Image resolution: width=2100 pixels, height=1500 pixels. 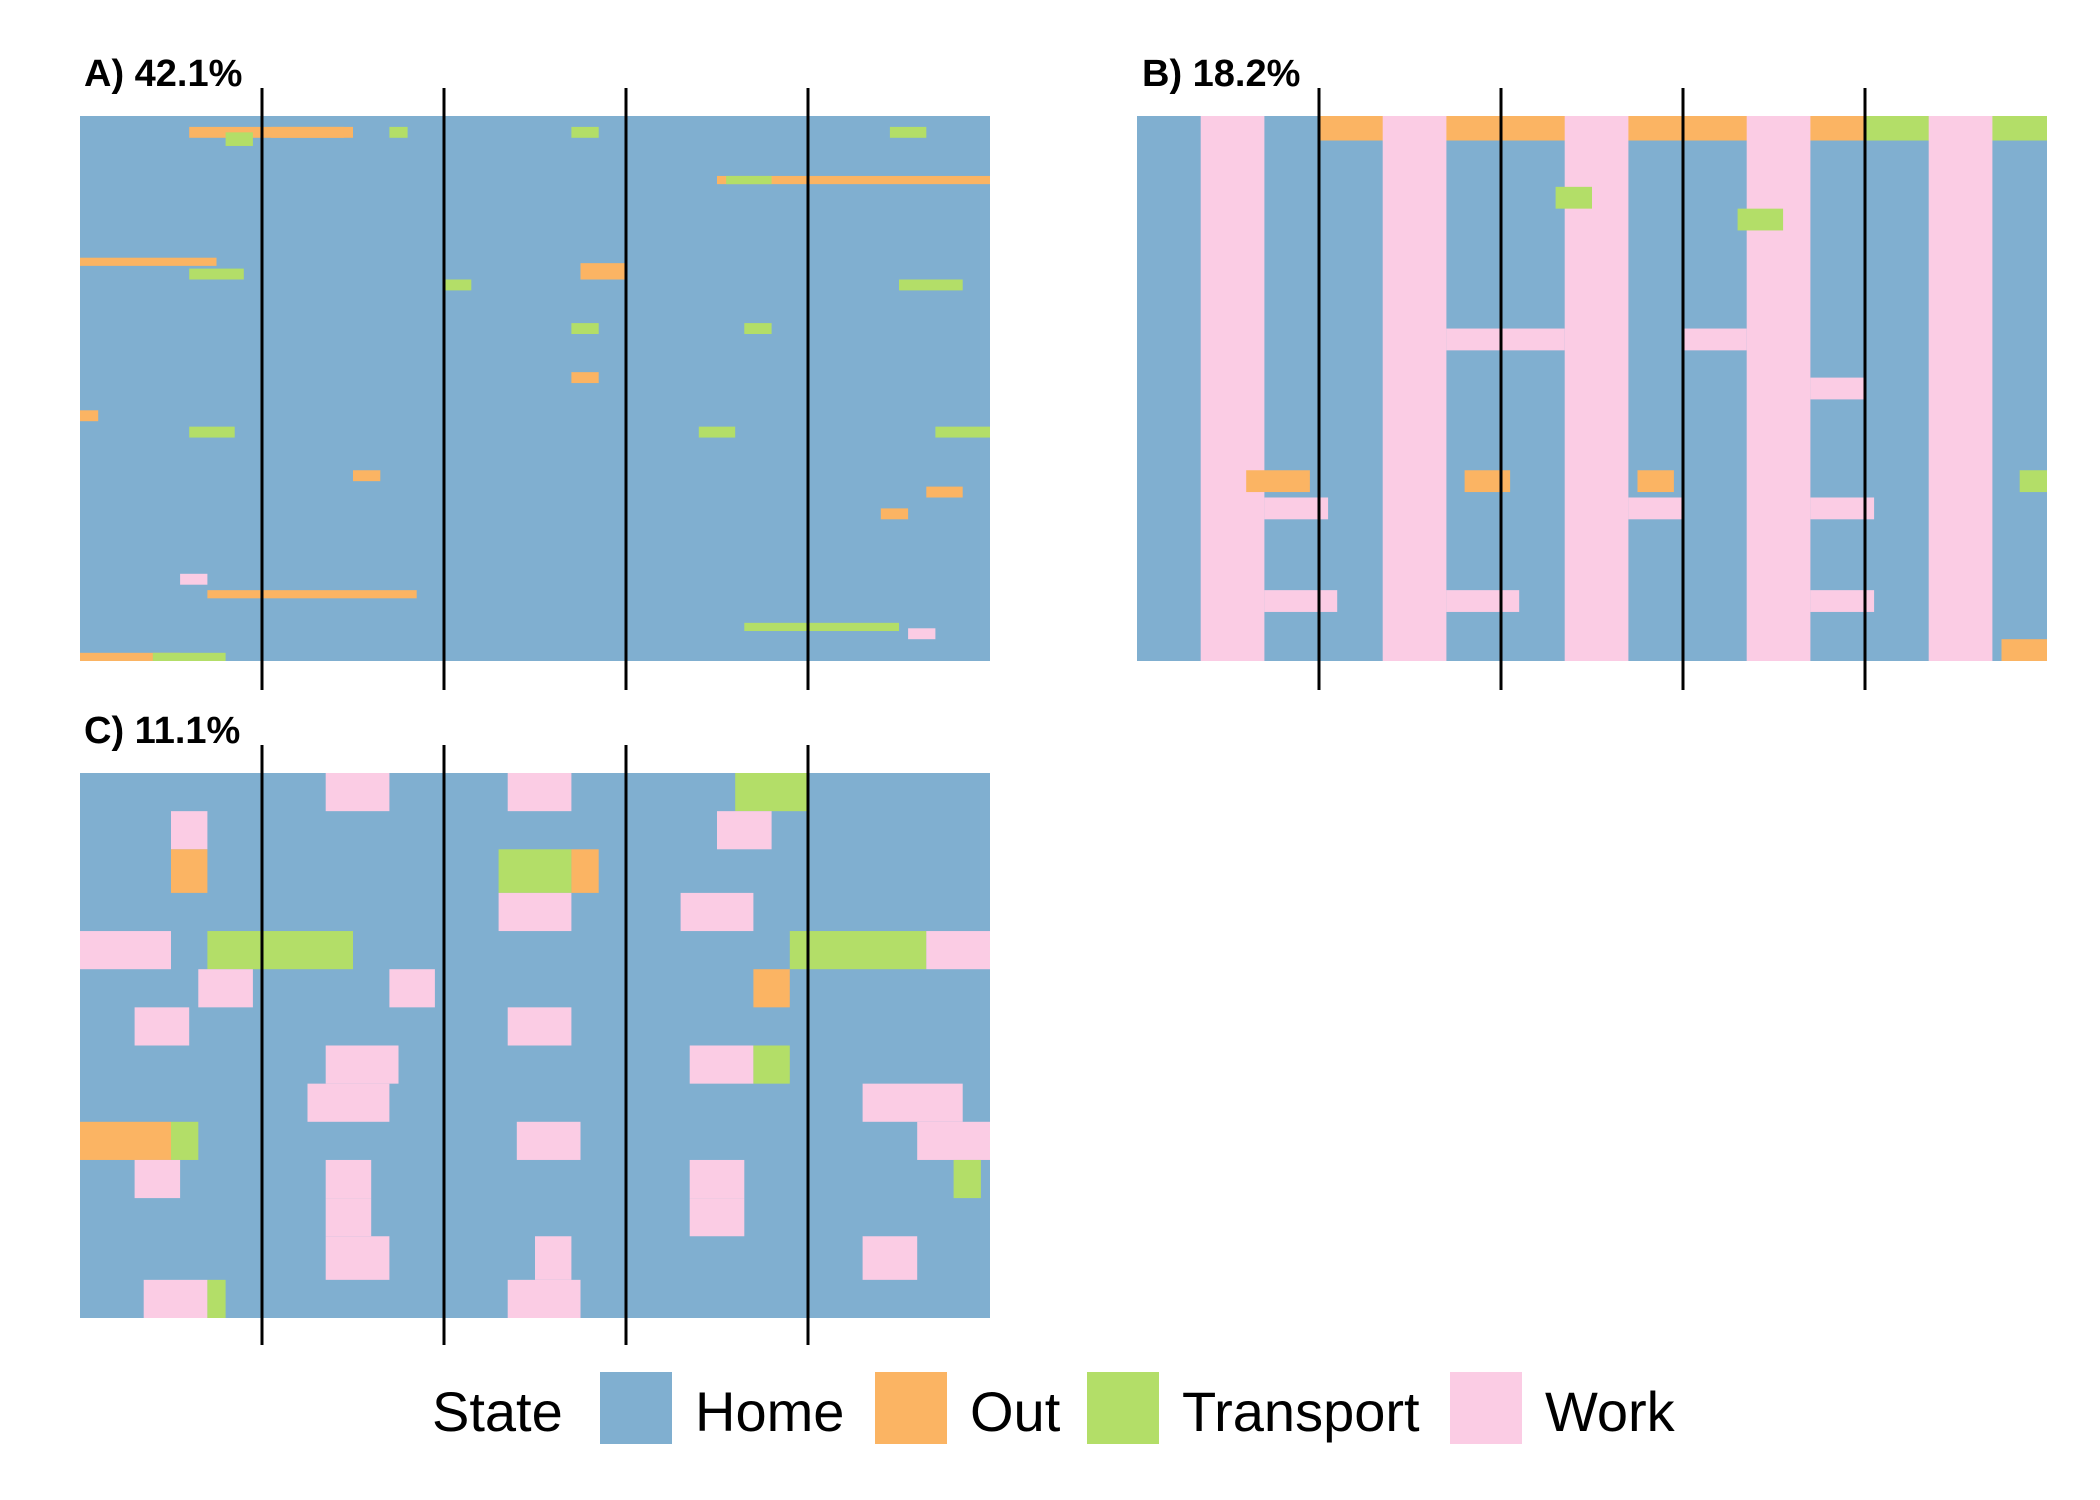 What do you see at coordinates (1123, 1408) in the screenshot?
I see `legend-swatch-transport` at bounding box center [1123, 1408].